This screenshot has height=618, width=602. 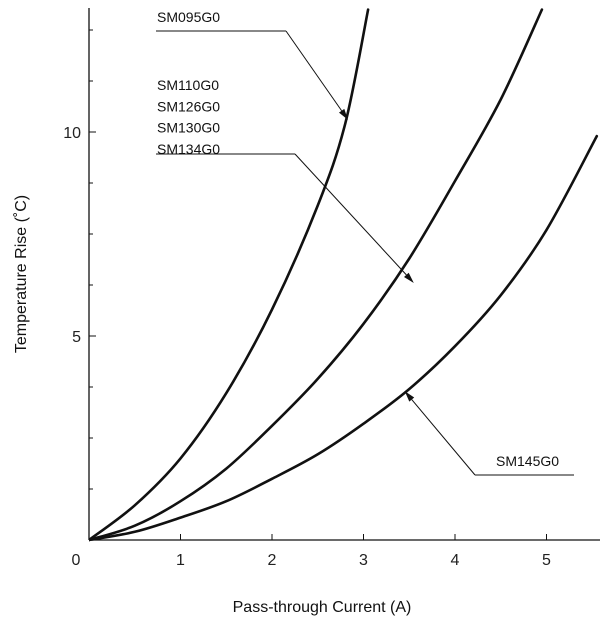 What do you see at coordinates (72, 133) in the screenshot?
I see `y-tick-label: 10` at bounding box center [72, 133].